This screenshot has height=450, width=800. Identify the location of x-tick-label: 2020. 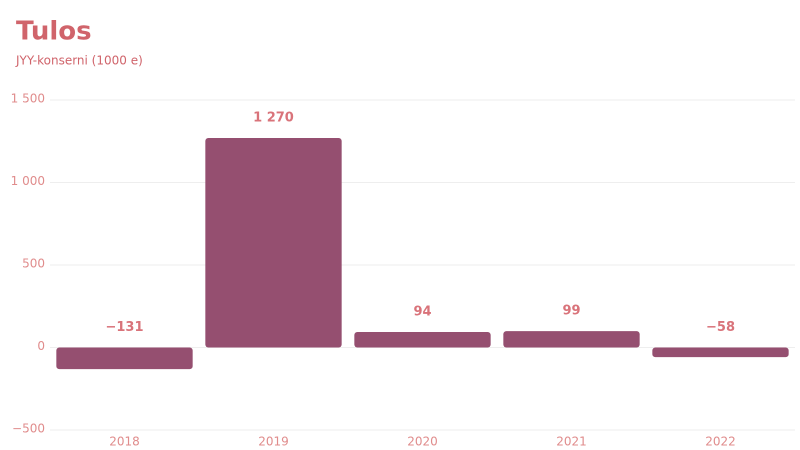
(422, 442).